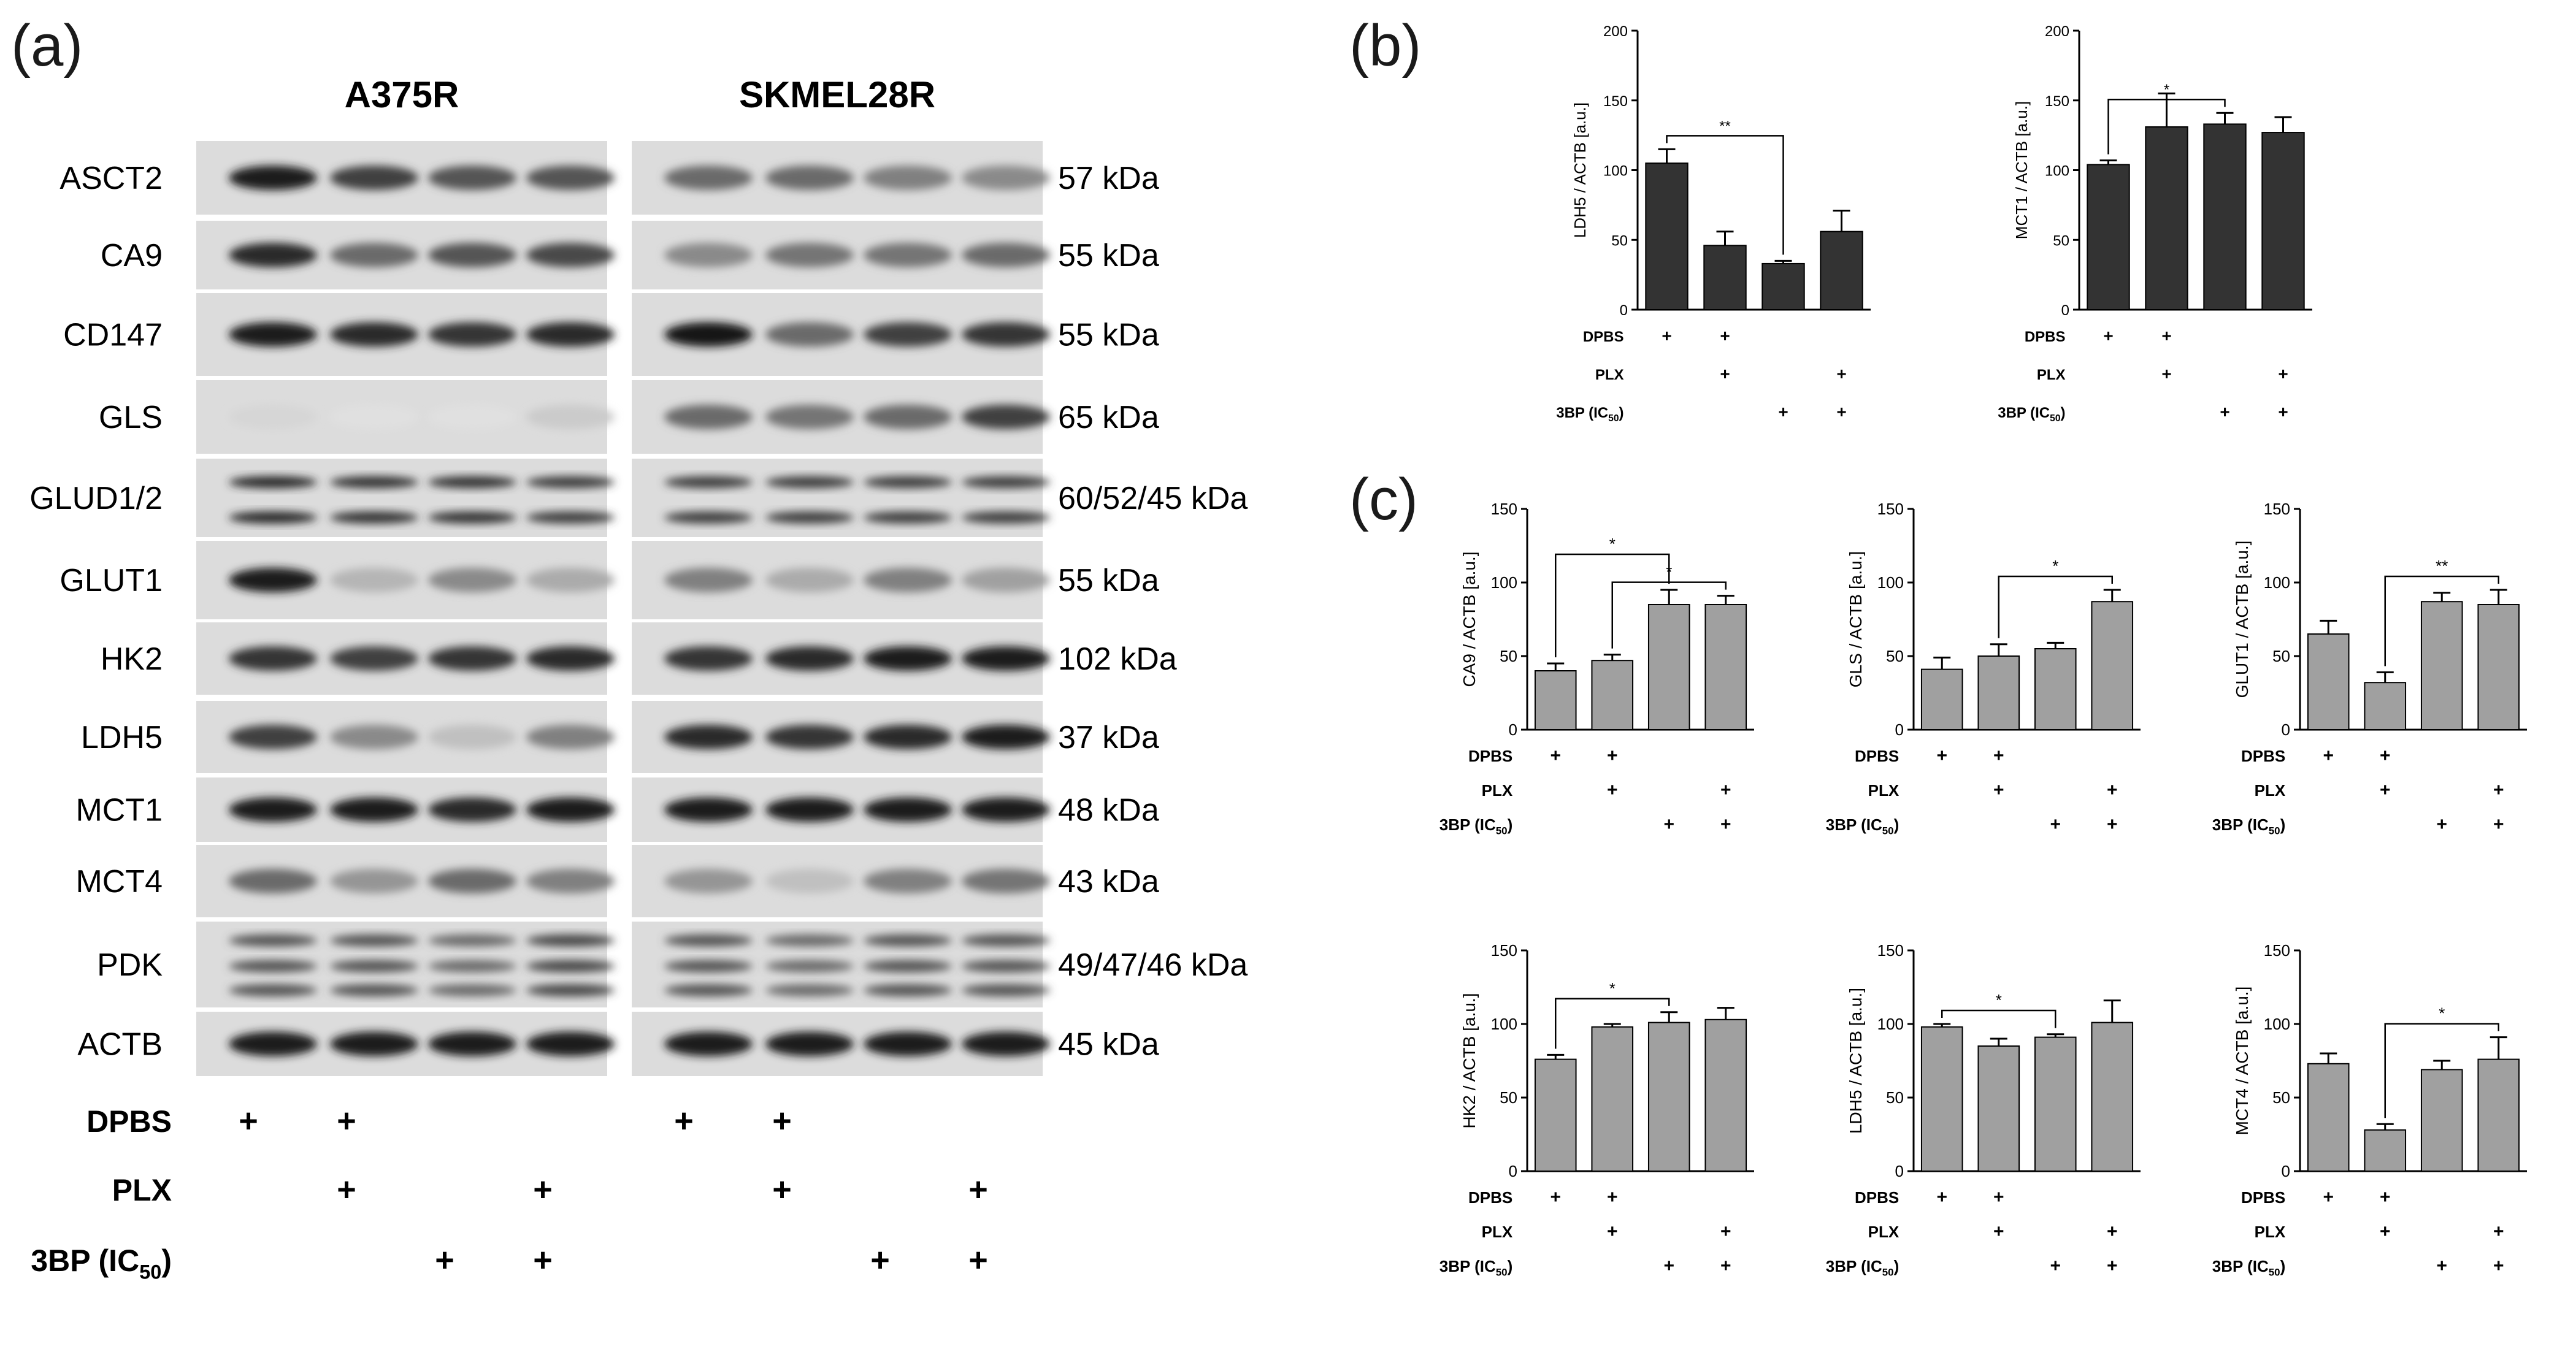 Image resolution: width=2576 pixels, height=1360 pixels. Describe the element at coordinates (1469, 1061) in the screenshot. I see `y-axis-label: HK2 / ACTB [a.u.]` at that location.